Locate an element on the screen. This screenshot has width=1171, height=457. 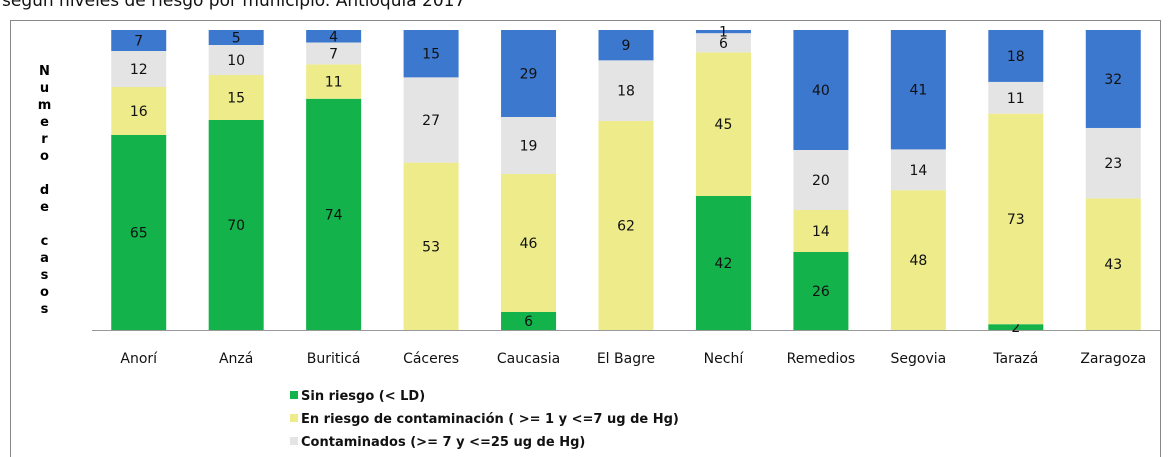
data-label: 45 is located at coordinates (724, 125).